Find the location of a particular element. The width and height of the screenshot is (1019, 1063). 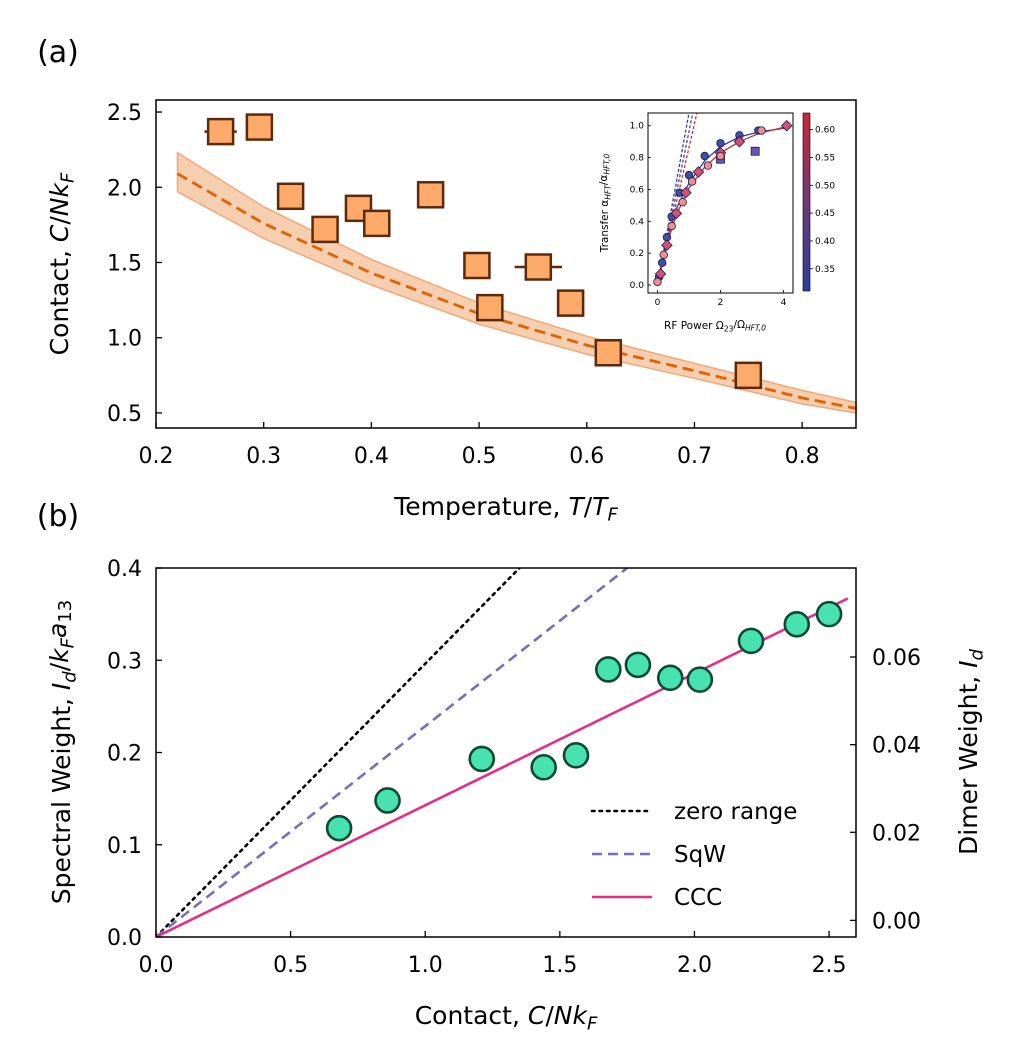

inset-y-axis-label-part-1: HFT is located at coordinates (607, 192).